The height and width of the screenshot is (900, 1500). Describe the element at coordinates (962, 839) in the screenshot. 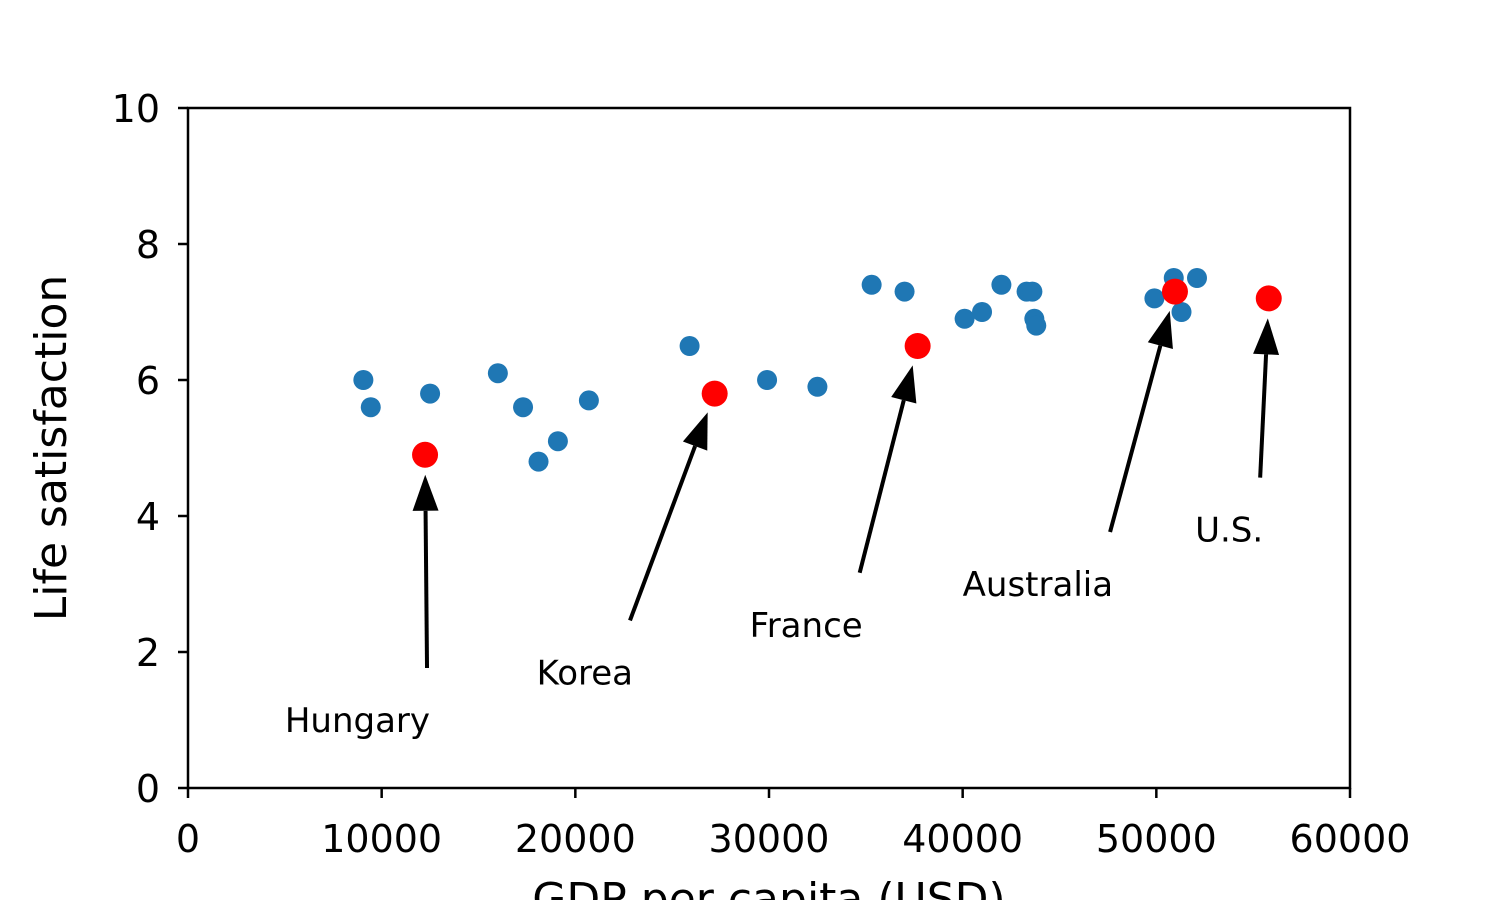

I see `x-tick-label: 40000` at that location.